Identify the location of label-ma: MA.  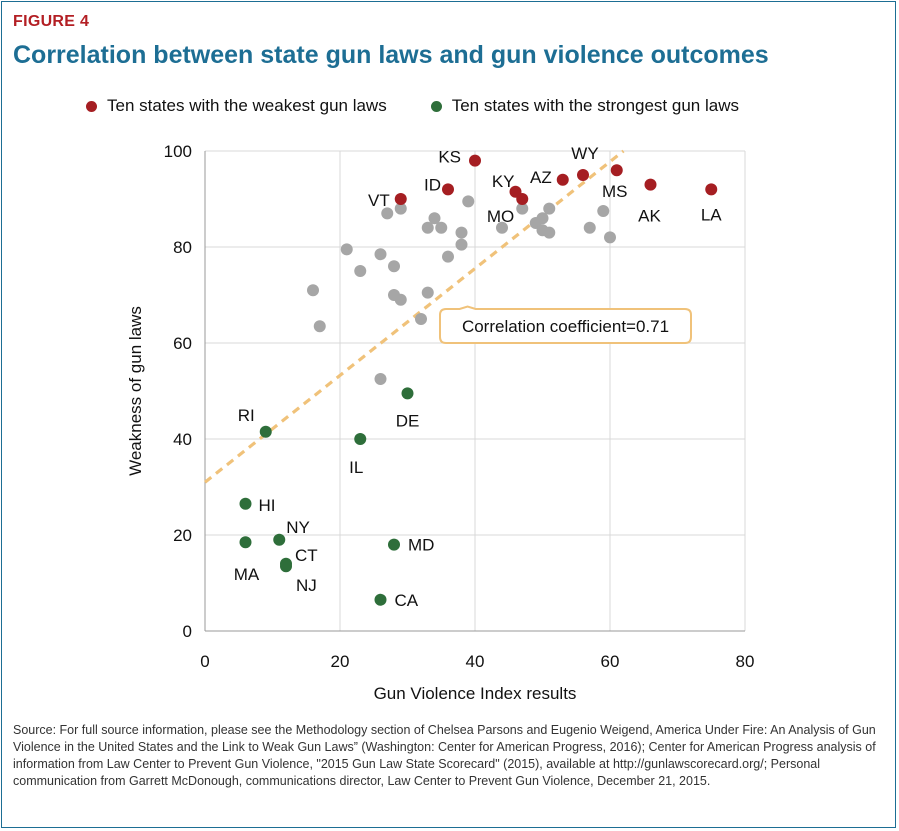
(247, 574).